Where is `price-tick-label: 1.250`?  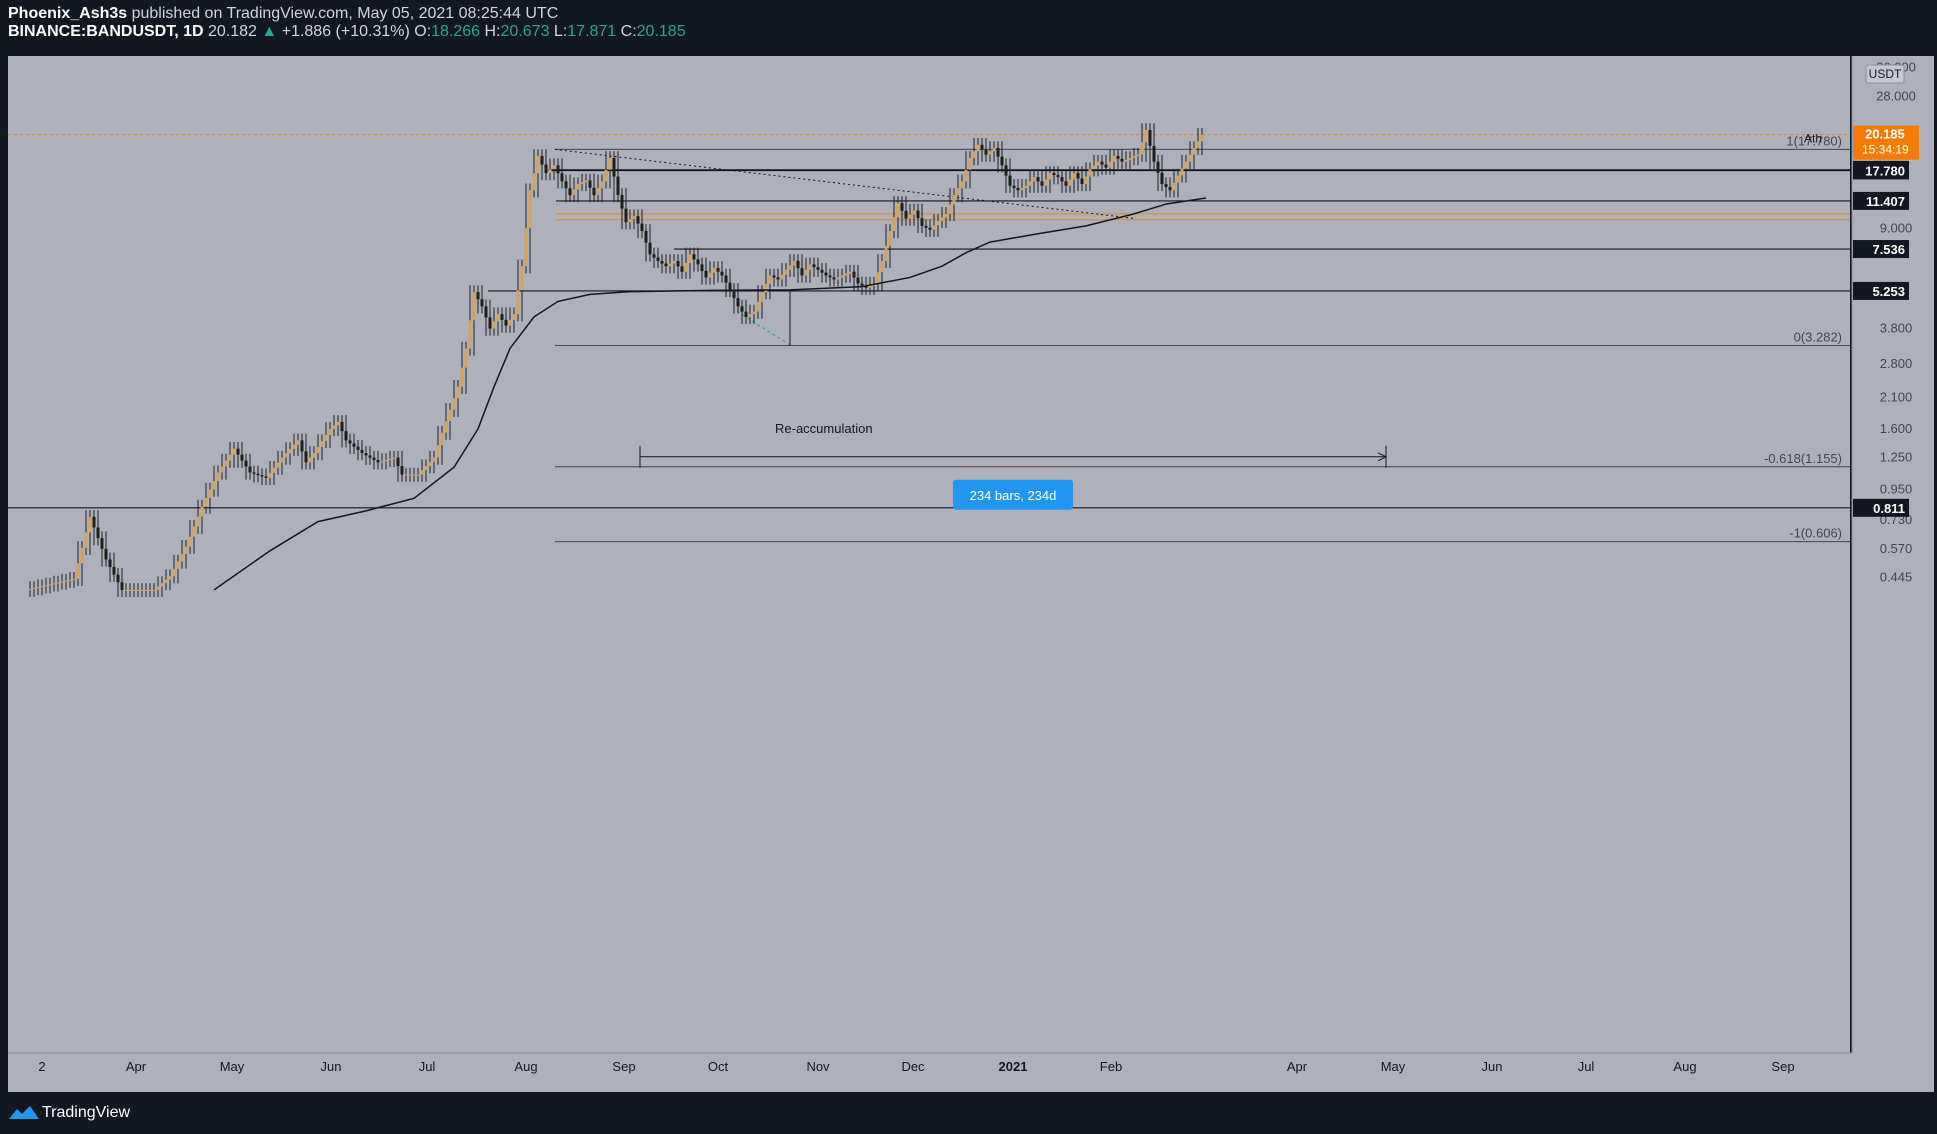 price-tick-label: 1.250 is located at coordinates (1896, 457).